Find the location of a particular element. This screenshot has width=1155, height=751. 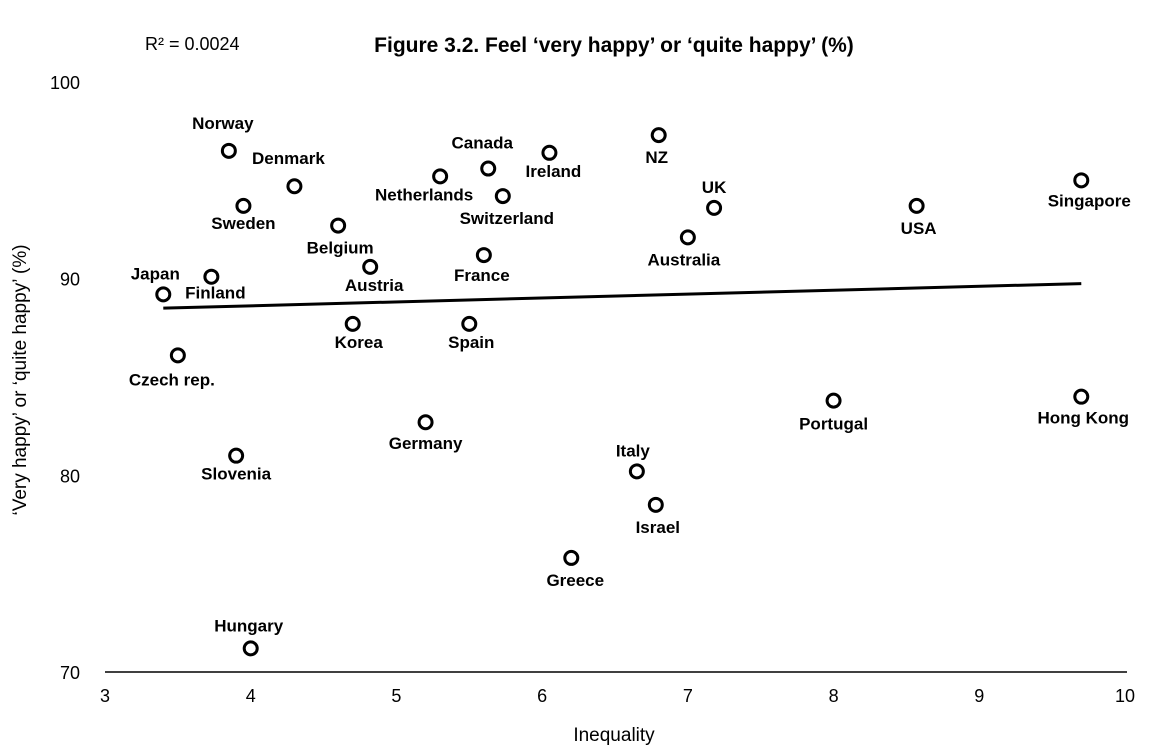

point-label: Norway is located at coordinates (223, 123).